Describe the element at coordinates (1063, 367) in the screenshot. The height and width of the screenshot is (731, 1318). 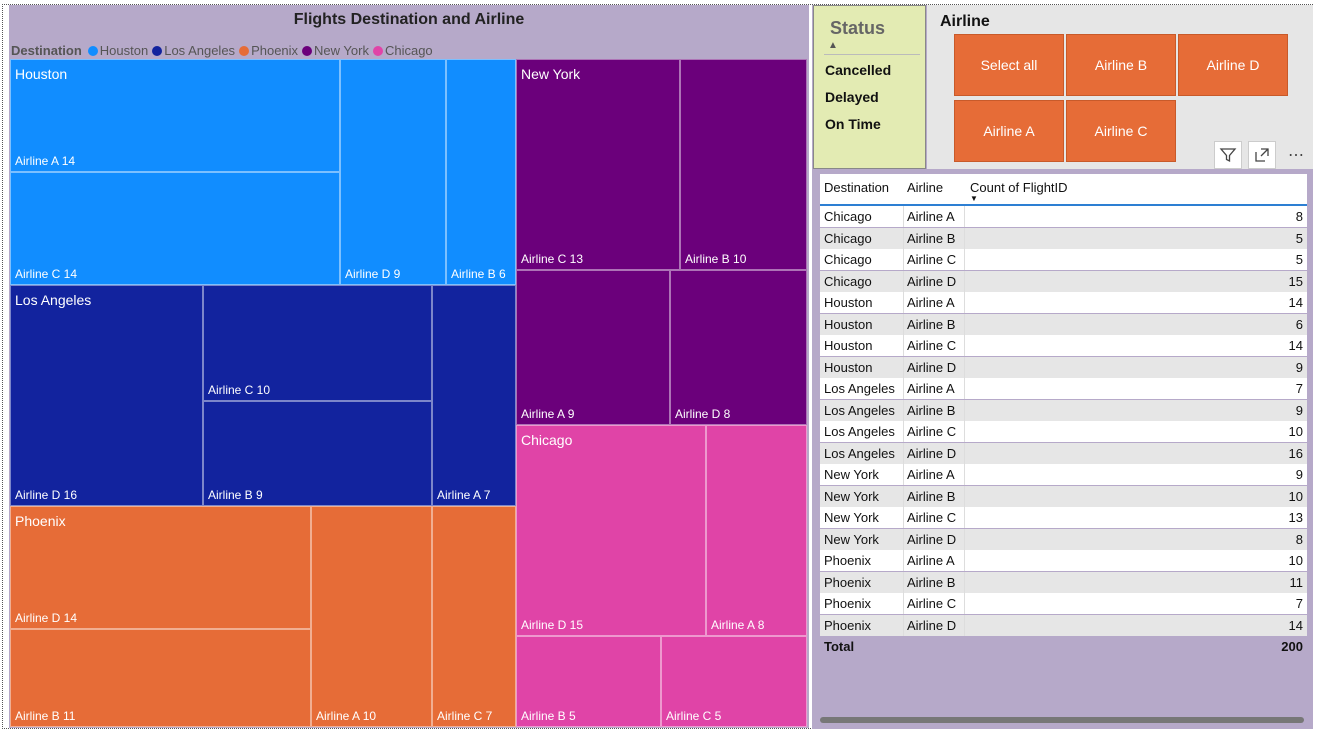
I see `table-row: Houston Airline D 9` at that location.